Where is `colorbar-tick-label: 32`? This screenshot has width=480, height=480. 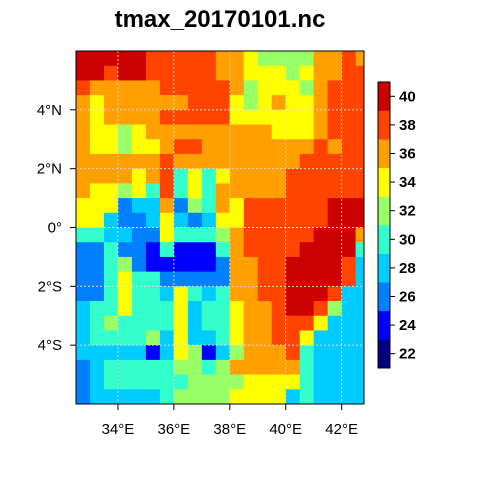
colorbar-tick-label: 32 is located at coordinates (407, 211).